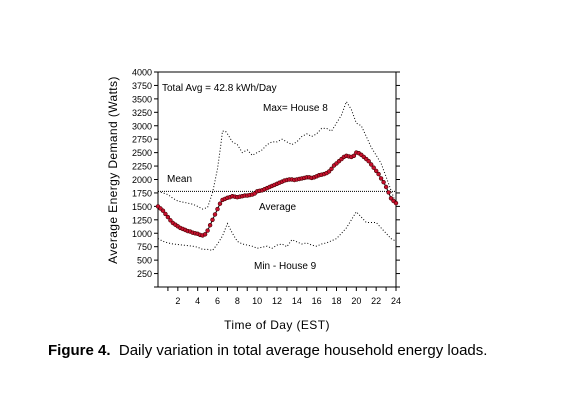 The height and width of the screenshot is (408, 569). What do you see at coordinates (142, 167) in the screenshot?
I see `y-tick-label: 2250` at bounding box center [142, 167].